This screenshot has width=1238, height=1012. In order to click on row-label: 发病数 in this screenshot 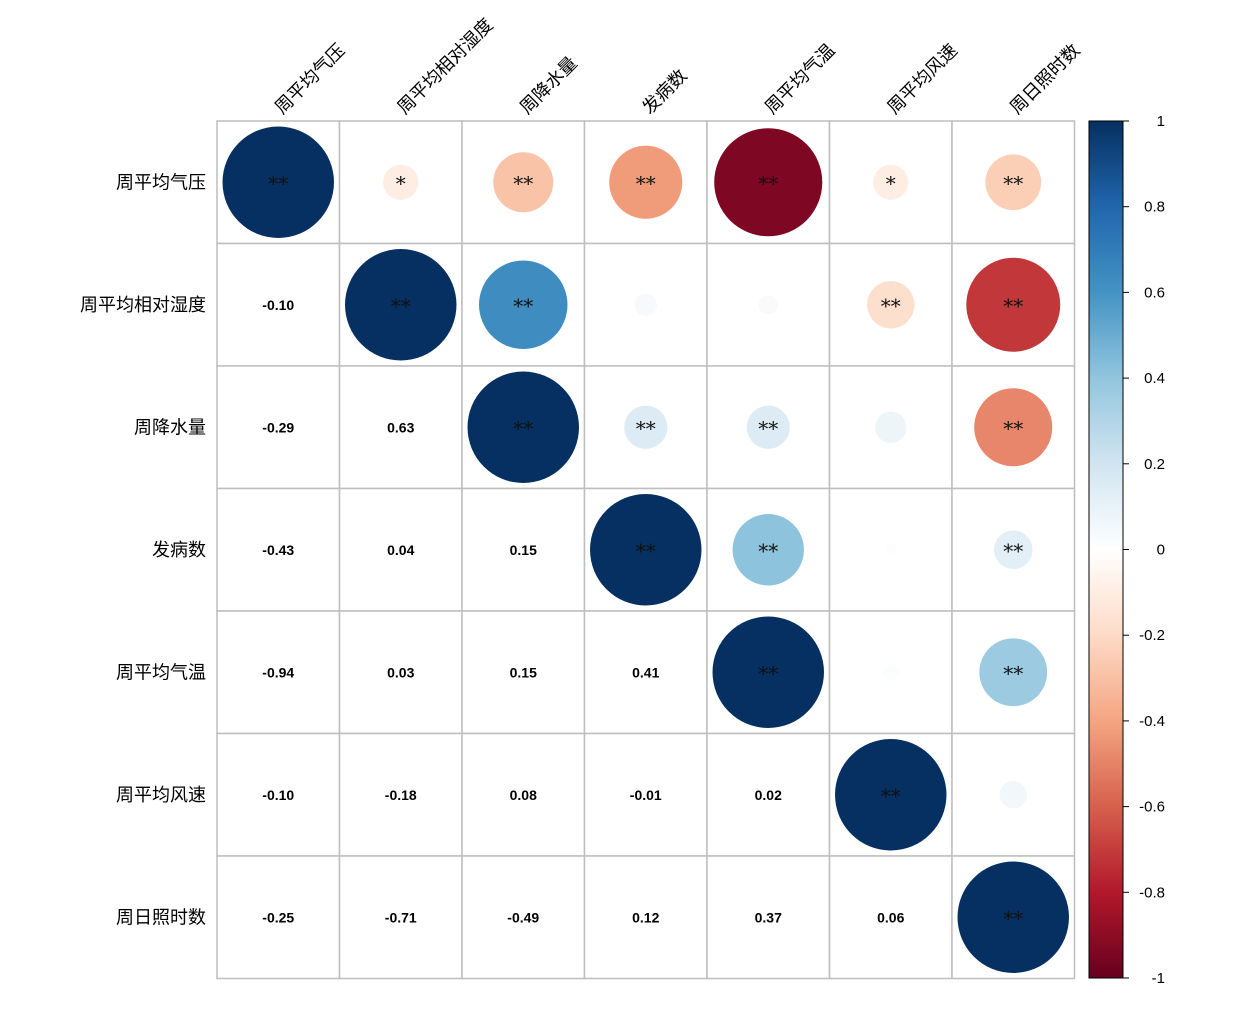, I will do `click(179, 550)`.